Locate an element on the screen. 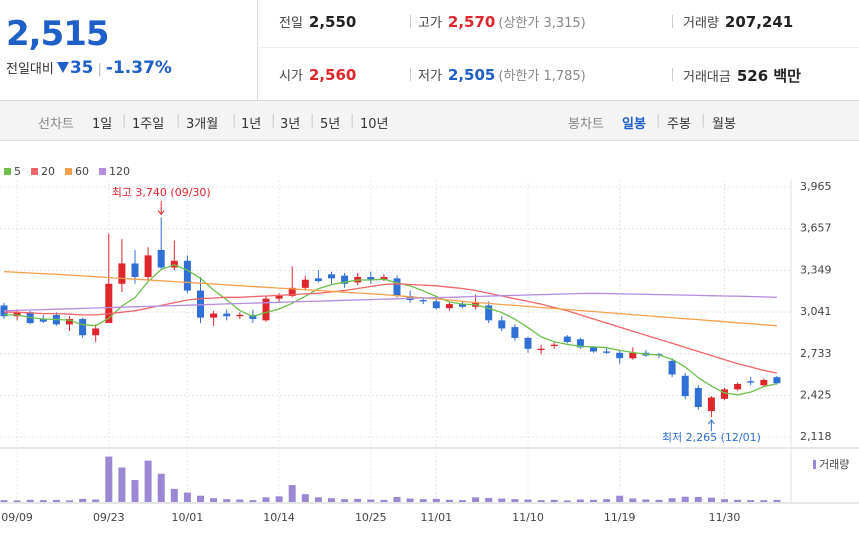 The width and height of the screenshot is (859, 543). change: 전일대비 35 | -1.37% is located at coordinates (89, 68).